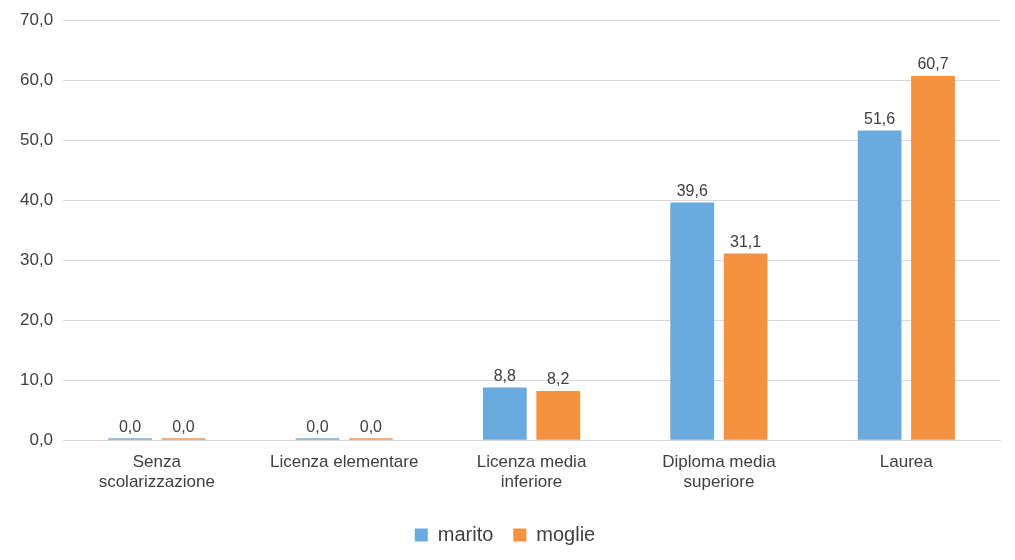  Describe the element at coordinates (906, 462) in the screenshot. I see `x-tick-label: Laurea` at that location.